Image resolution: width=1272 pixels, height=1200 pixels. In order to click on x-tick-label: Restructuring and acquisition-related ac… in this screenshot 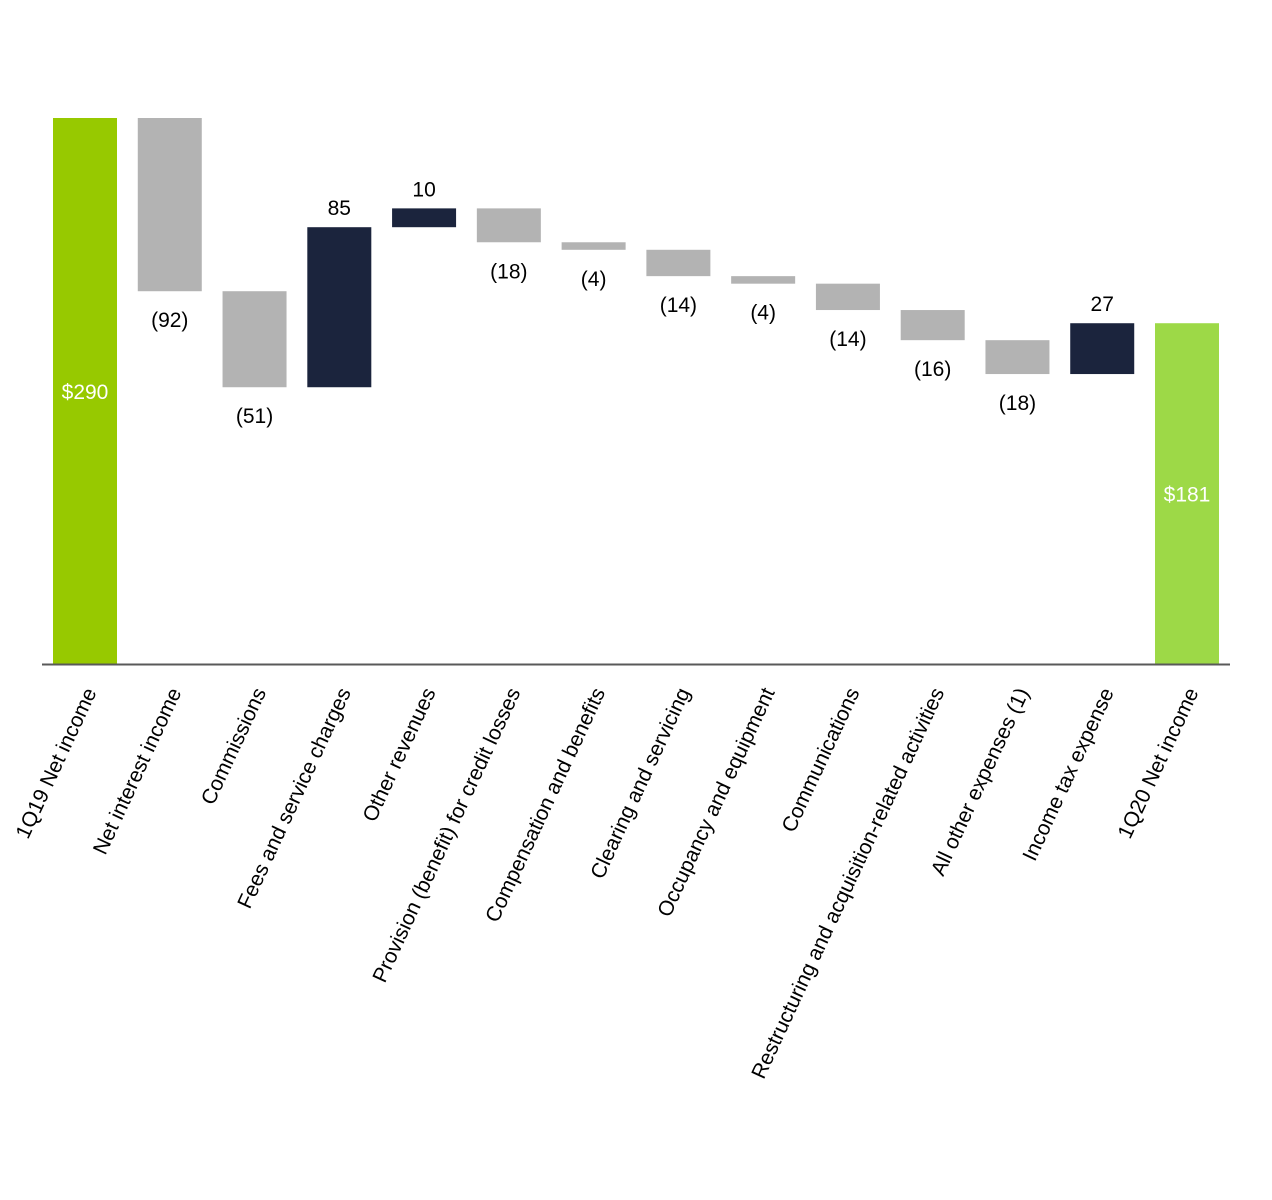, I will do `click(848, 883)`.